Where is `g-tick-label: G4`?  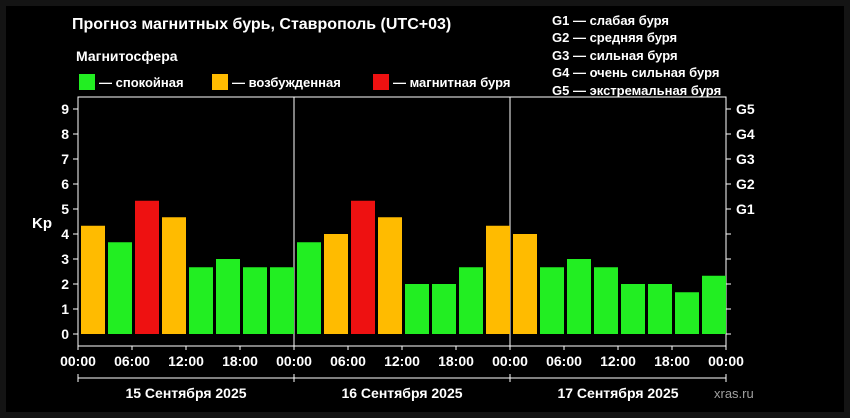 g-tick-label: G4 is located at coordinates (745, 134).